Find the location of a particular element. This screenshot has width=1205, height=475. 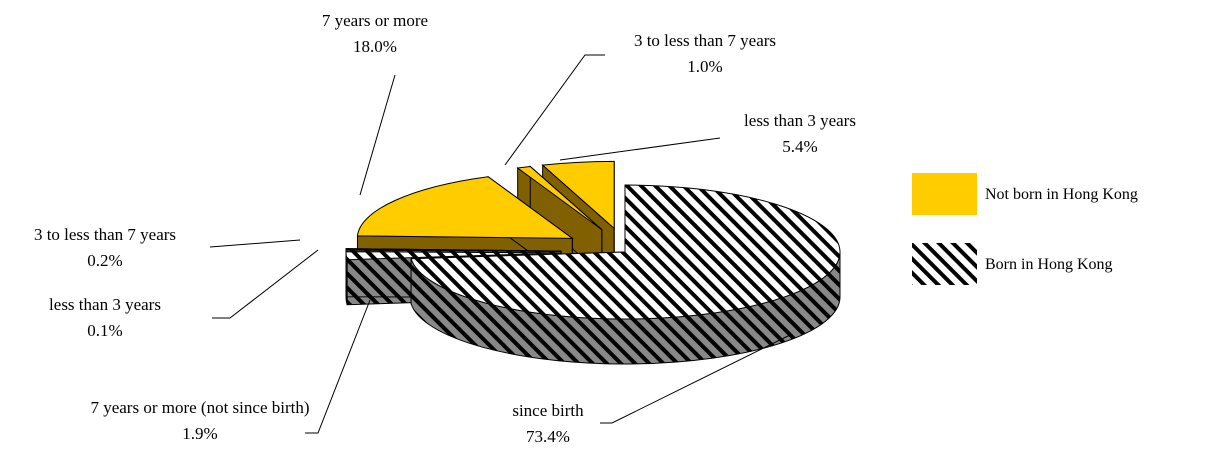

slice-category: since birth is located at coordinates (548, 410).